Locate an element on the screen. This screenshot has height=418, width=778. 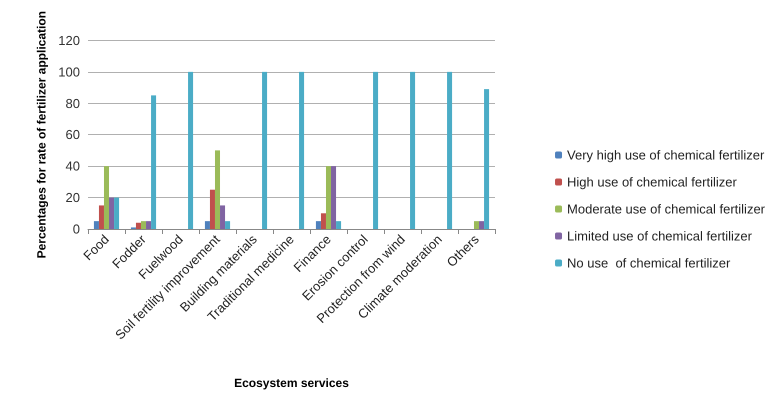
x-axis-title: Ecosystem services is located at coordinates (292, 383).